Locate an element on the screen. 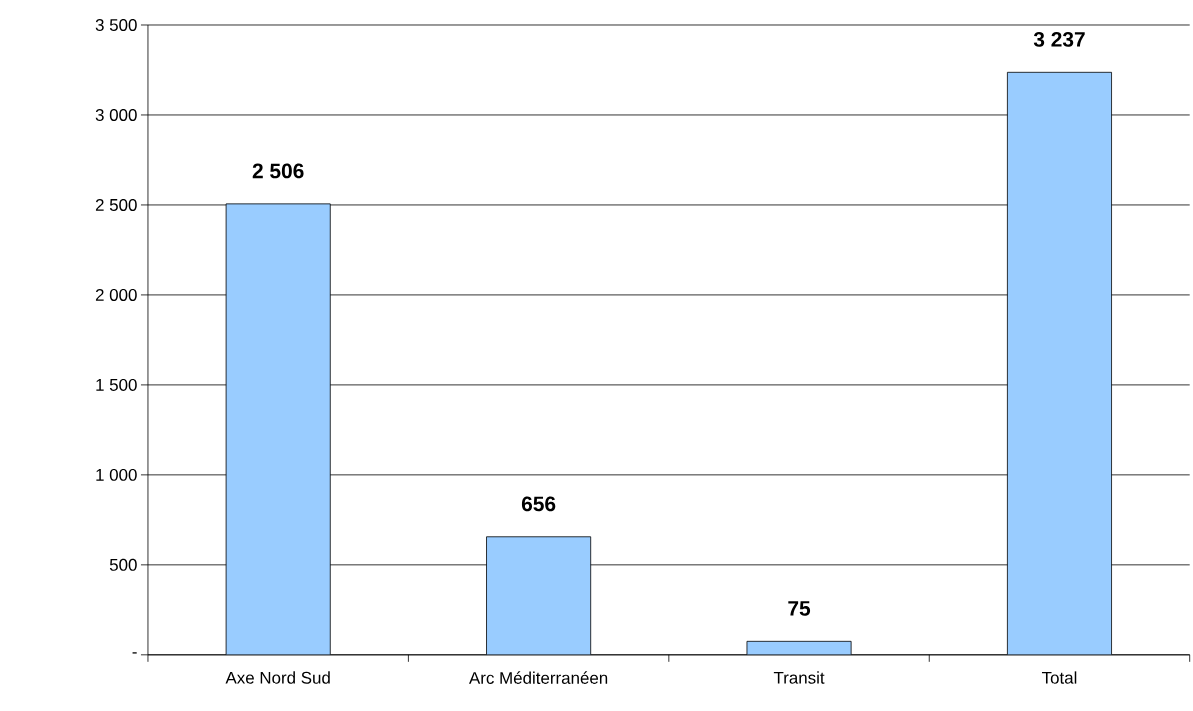 The height and width of the screenshot is (711, 1193). y-tick-label: - is located at coordinates (134, 653).